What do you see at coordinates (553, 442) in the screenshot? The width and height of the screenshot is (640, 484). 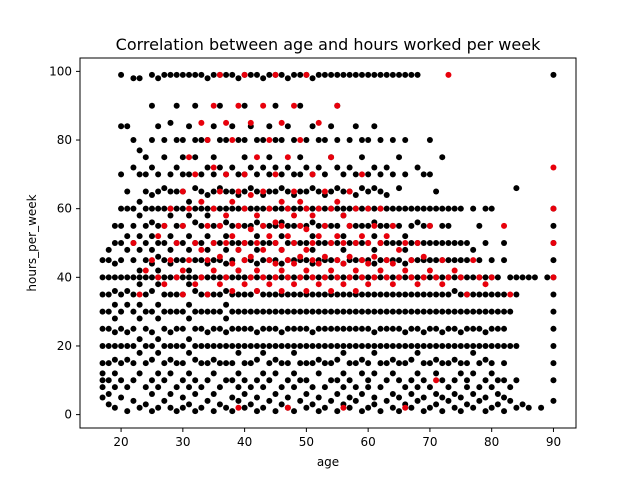 I see `x-tick-label: 90` at bounding box center [553, 442].